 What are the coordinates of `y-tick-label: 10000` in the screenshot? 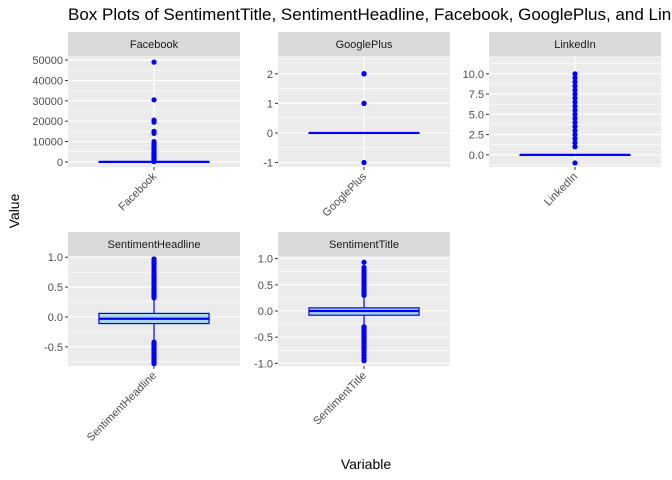 It's located at (47, 143).